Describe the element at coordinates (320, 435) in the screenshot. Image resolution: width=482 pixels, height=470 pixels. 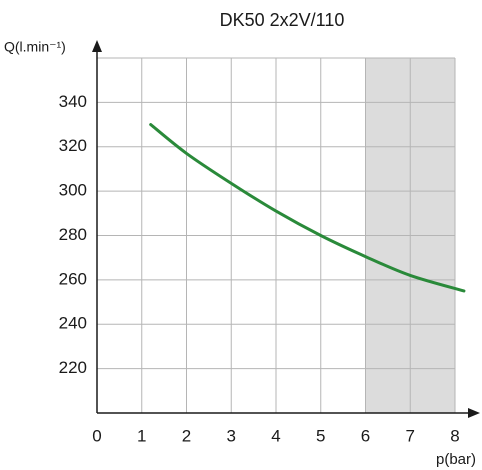
I see `x-tick-label: 5` at that location.